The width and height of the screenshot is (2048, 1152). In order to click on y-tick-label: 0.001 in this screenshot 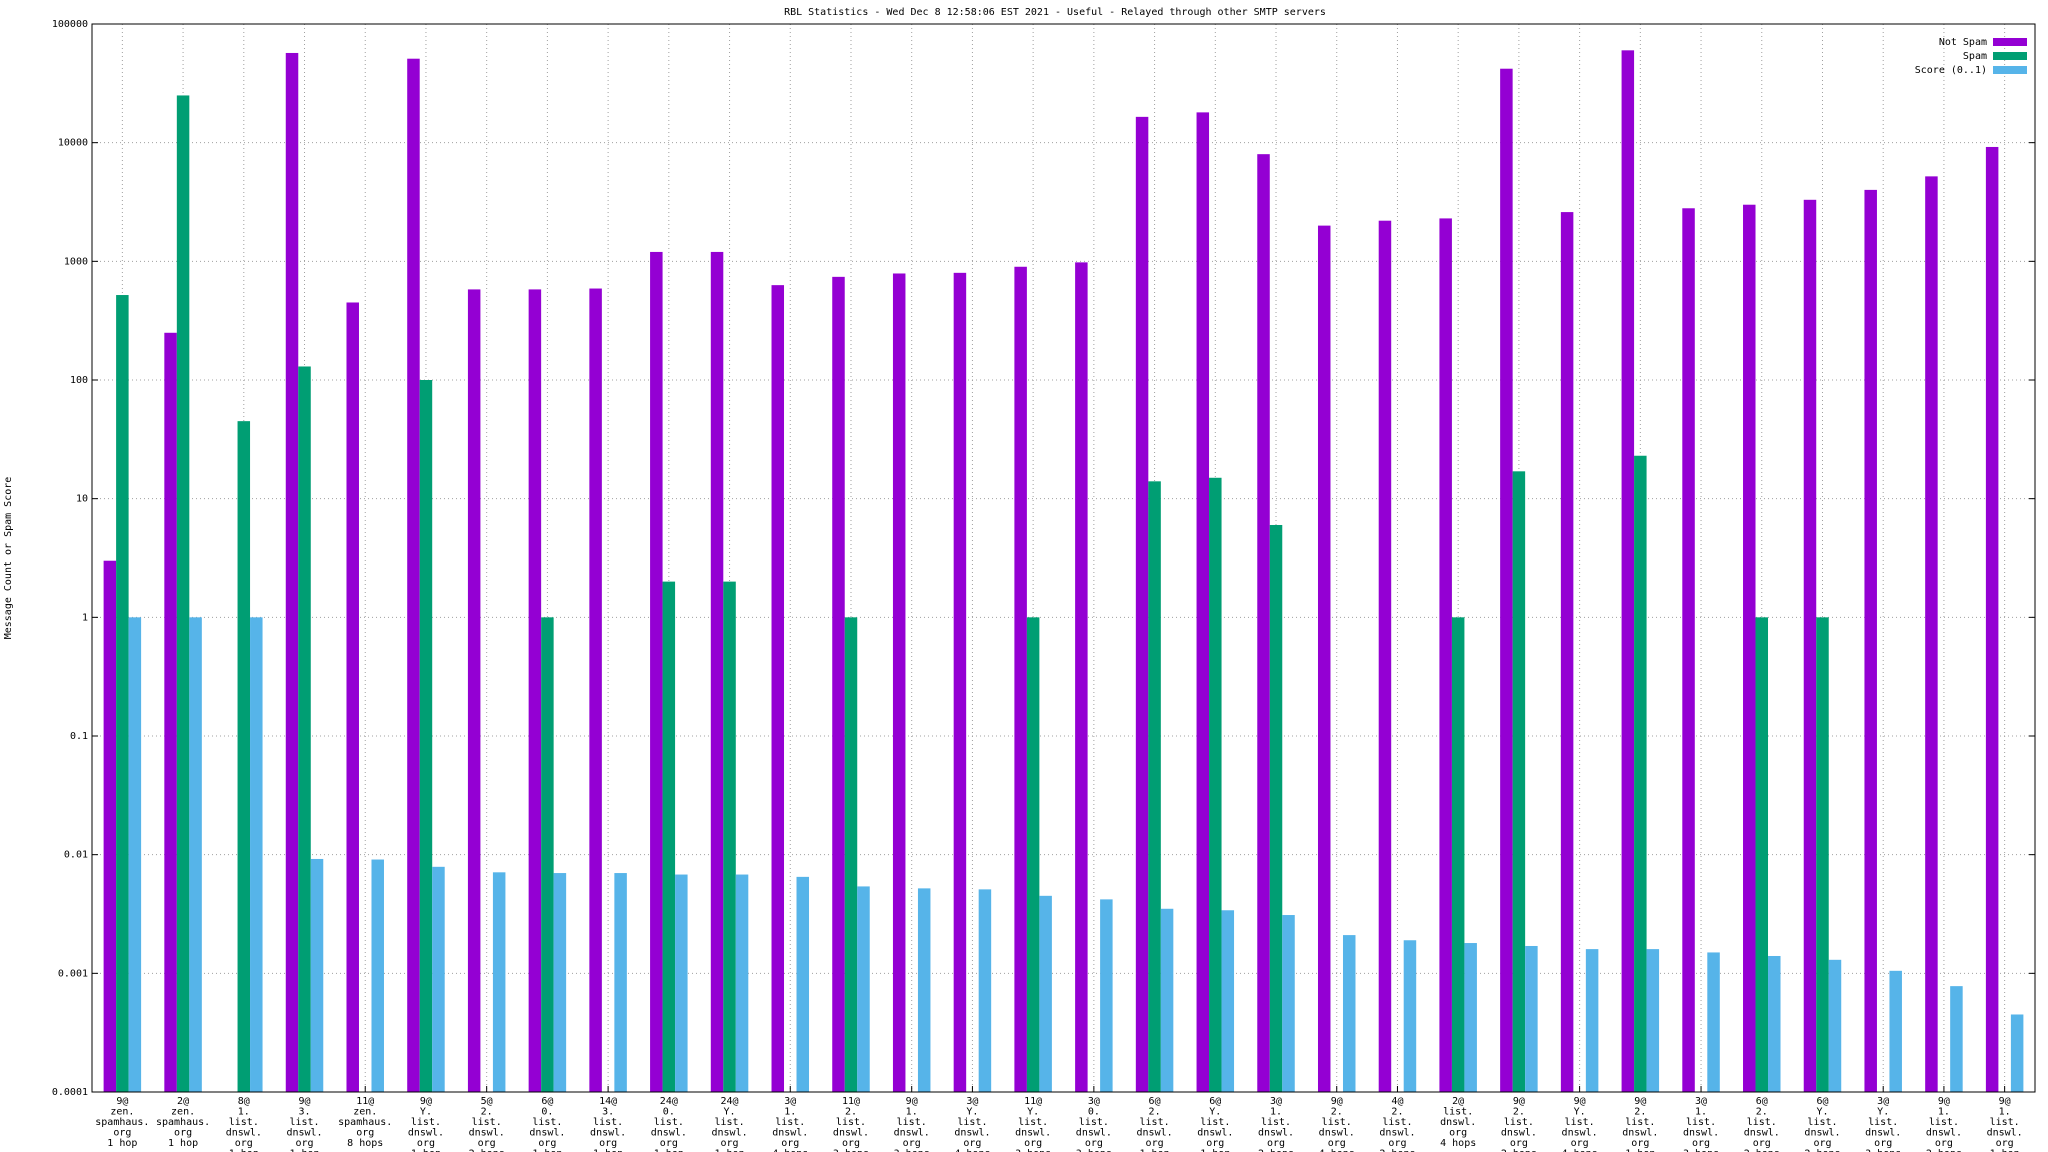, I will do `click(73, 973)`.